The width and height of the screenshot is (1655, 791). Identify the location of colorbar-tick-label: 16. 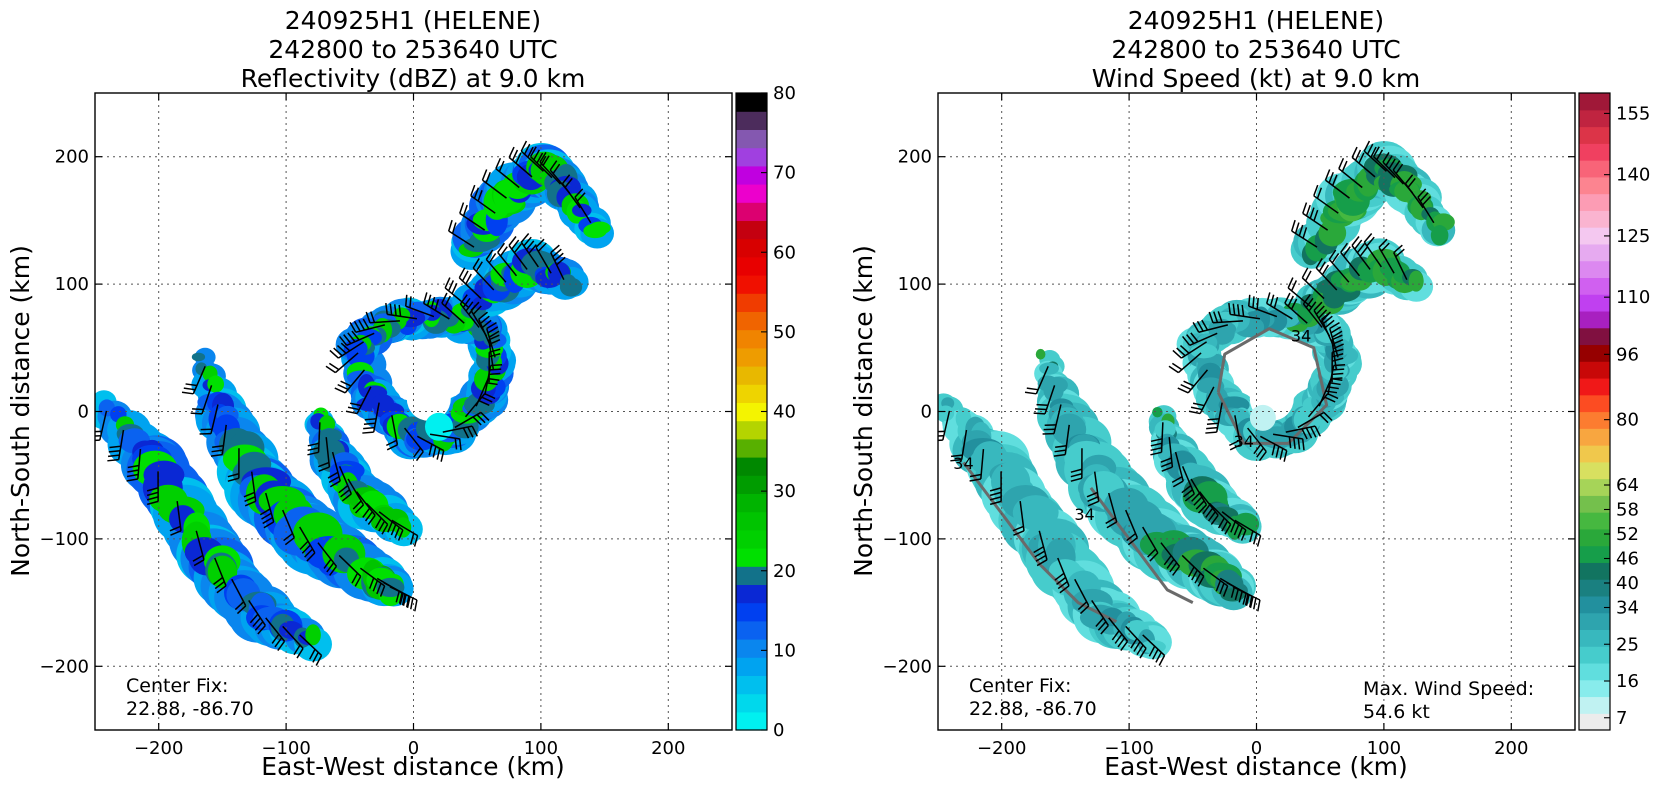
(1627, 681).